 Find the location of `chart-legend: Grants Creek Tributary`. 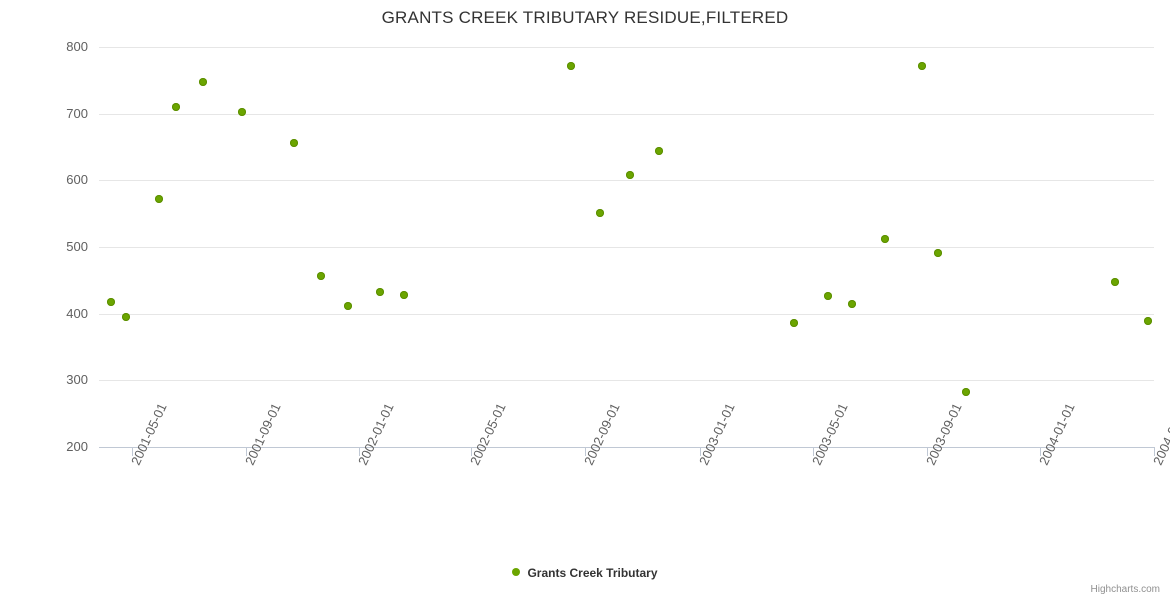

chart-legend: Grants Creek Tributary is located at coordinates (585, 572).